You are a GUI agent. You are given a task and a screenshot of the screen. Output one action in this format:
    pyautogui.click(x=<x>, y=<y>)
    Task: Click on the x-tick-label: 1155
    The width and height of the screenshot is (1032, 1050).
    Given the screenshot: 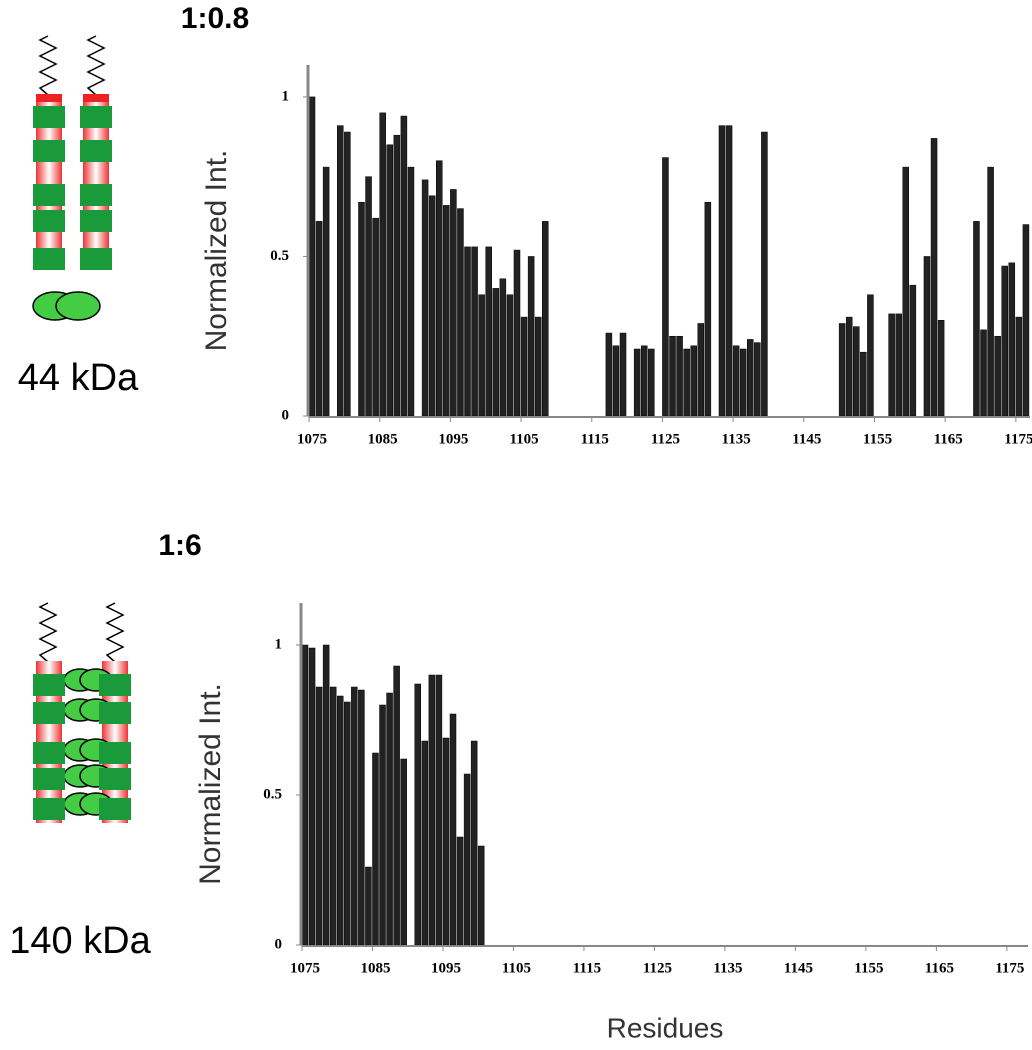 What is the action you would take?
    pyautogui.click(x=868, y=968)
    